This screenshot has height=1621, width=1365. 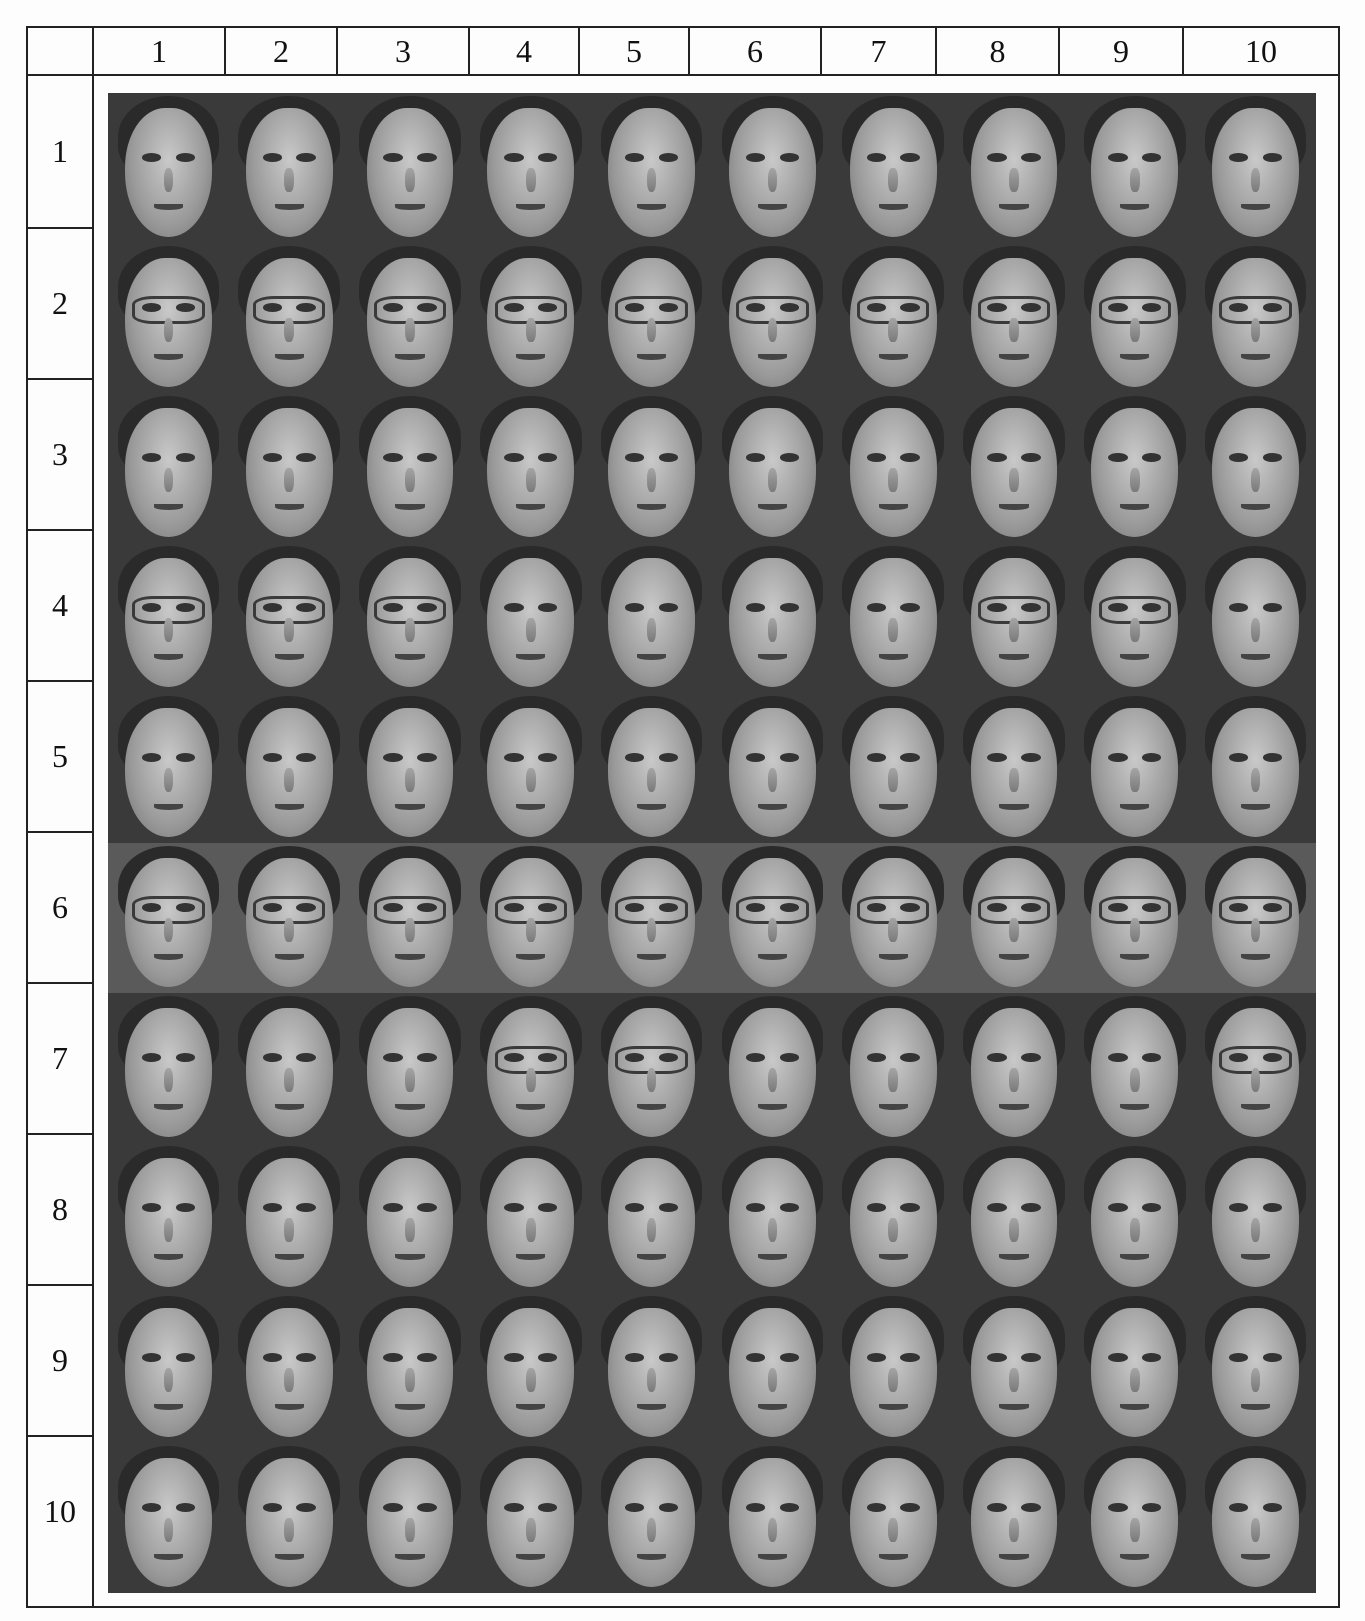 What do you see at coordinates (60, 906) in the screenshot?
I see `row-header-6: 6` at bounding box center [60, 906].